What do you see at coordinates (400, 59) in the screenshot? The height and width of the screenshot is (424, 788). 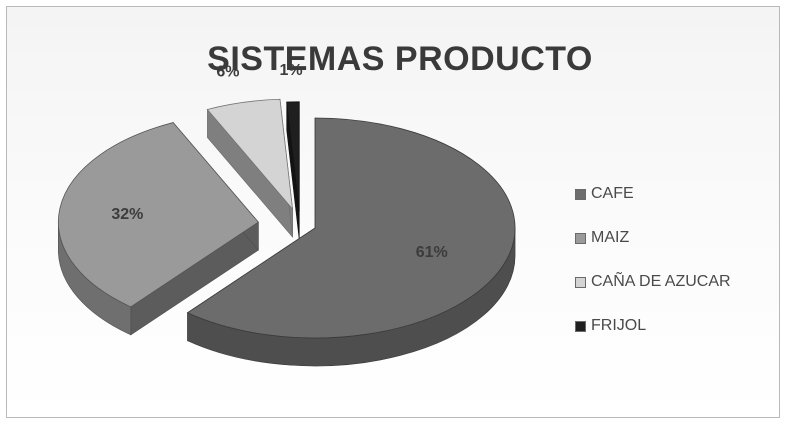 I see `chart-title: SISTEMAS PRODUCTO` at bounding box center [400, 59].